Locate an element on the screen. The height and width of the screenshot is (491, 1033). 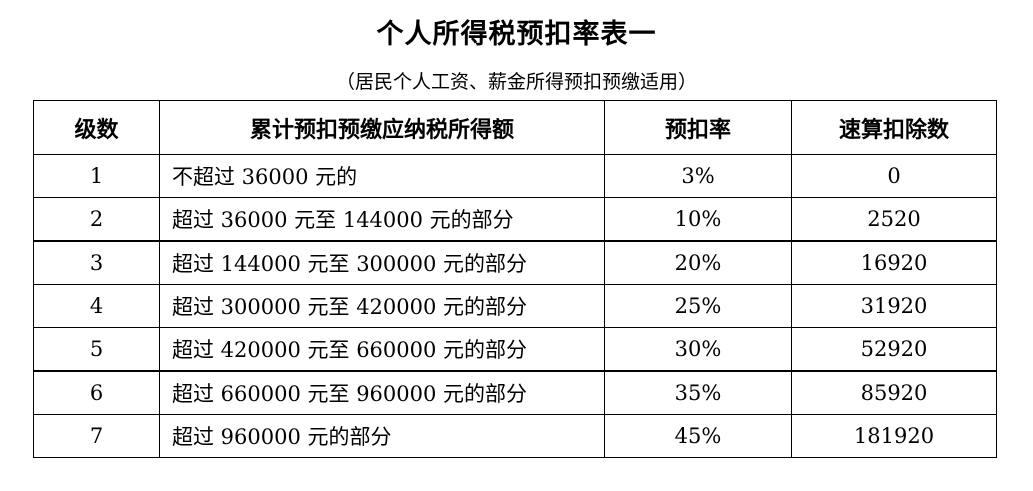
header-deduction: 速算扣除数 is located at coordinates (894, 127).